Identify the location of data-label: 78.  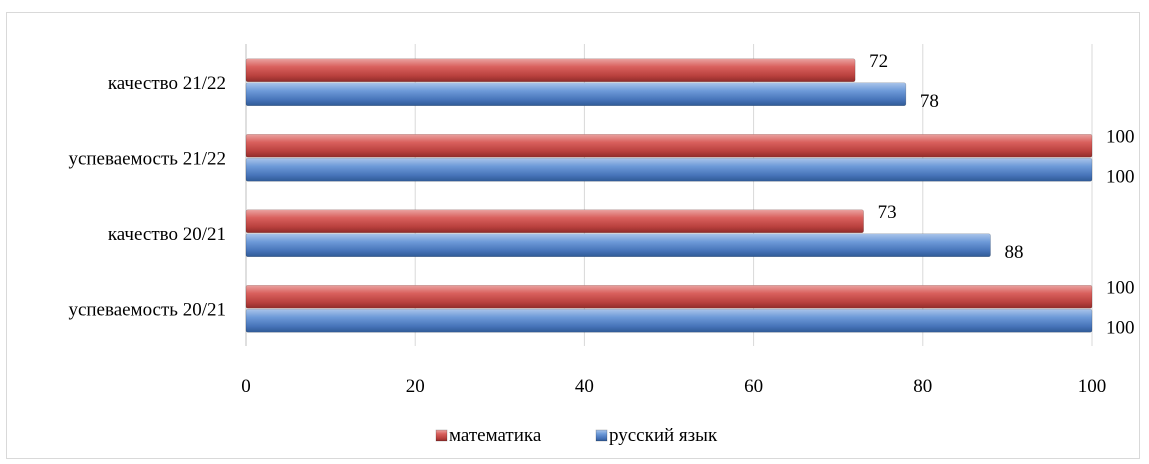
(929, 101).